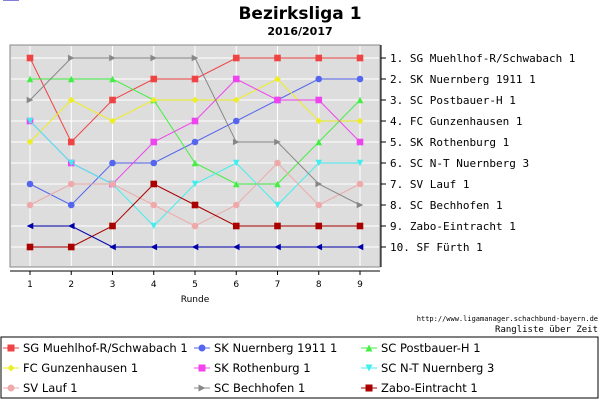 The width and height of the screenshot is (600, 400). I want to click on x-tick-label: 9, so click(360, 285).